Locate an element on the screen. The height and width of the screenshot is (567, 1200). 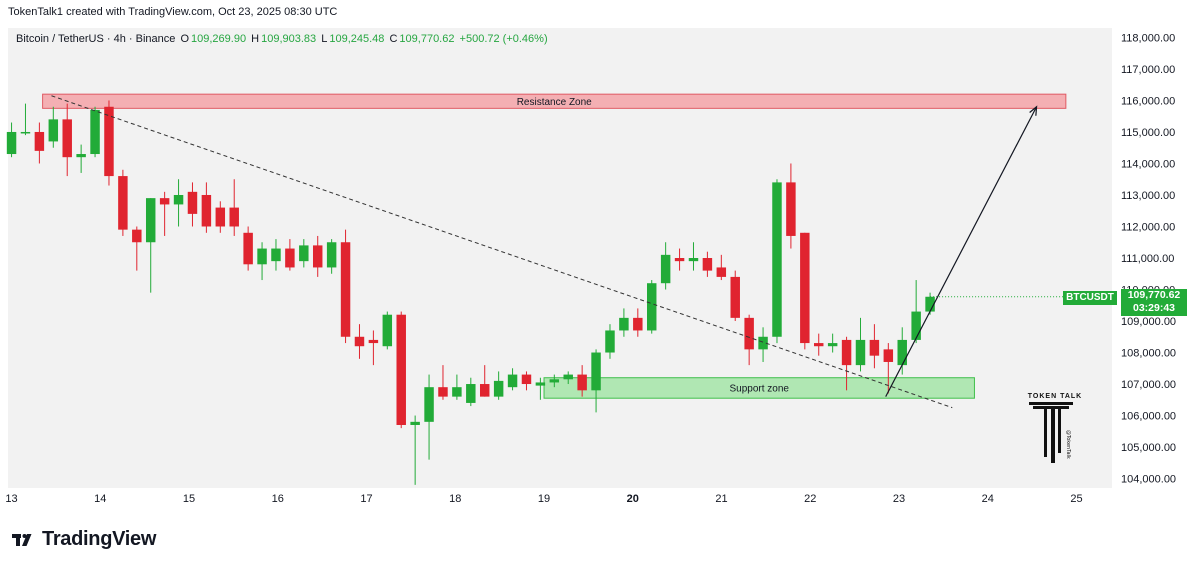
y-tick-label: 113,000.00 is located at coordinates (1148, 196).